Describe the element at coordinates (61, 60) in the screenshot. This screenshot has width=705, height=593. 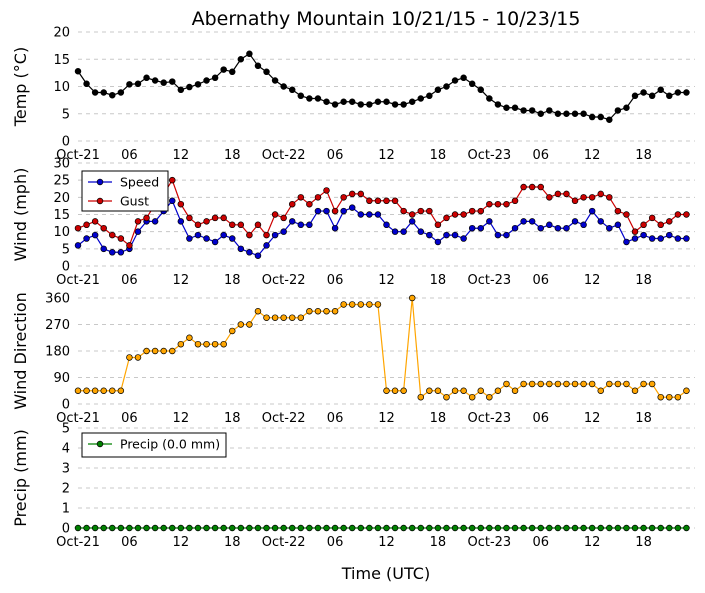
I see `y-tick-label: 15` at that location.